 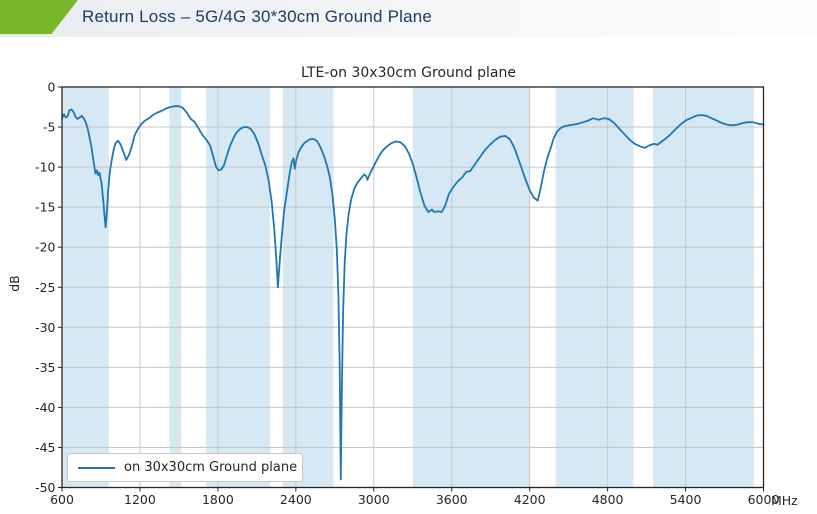 What do you see at coordinates (764, 499) in the screenshot?
I see `x-tick-label: 6000` at bounding box center [764, 499].